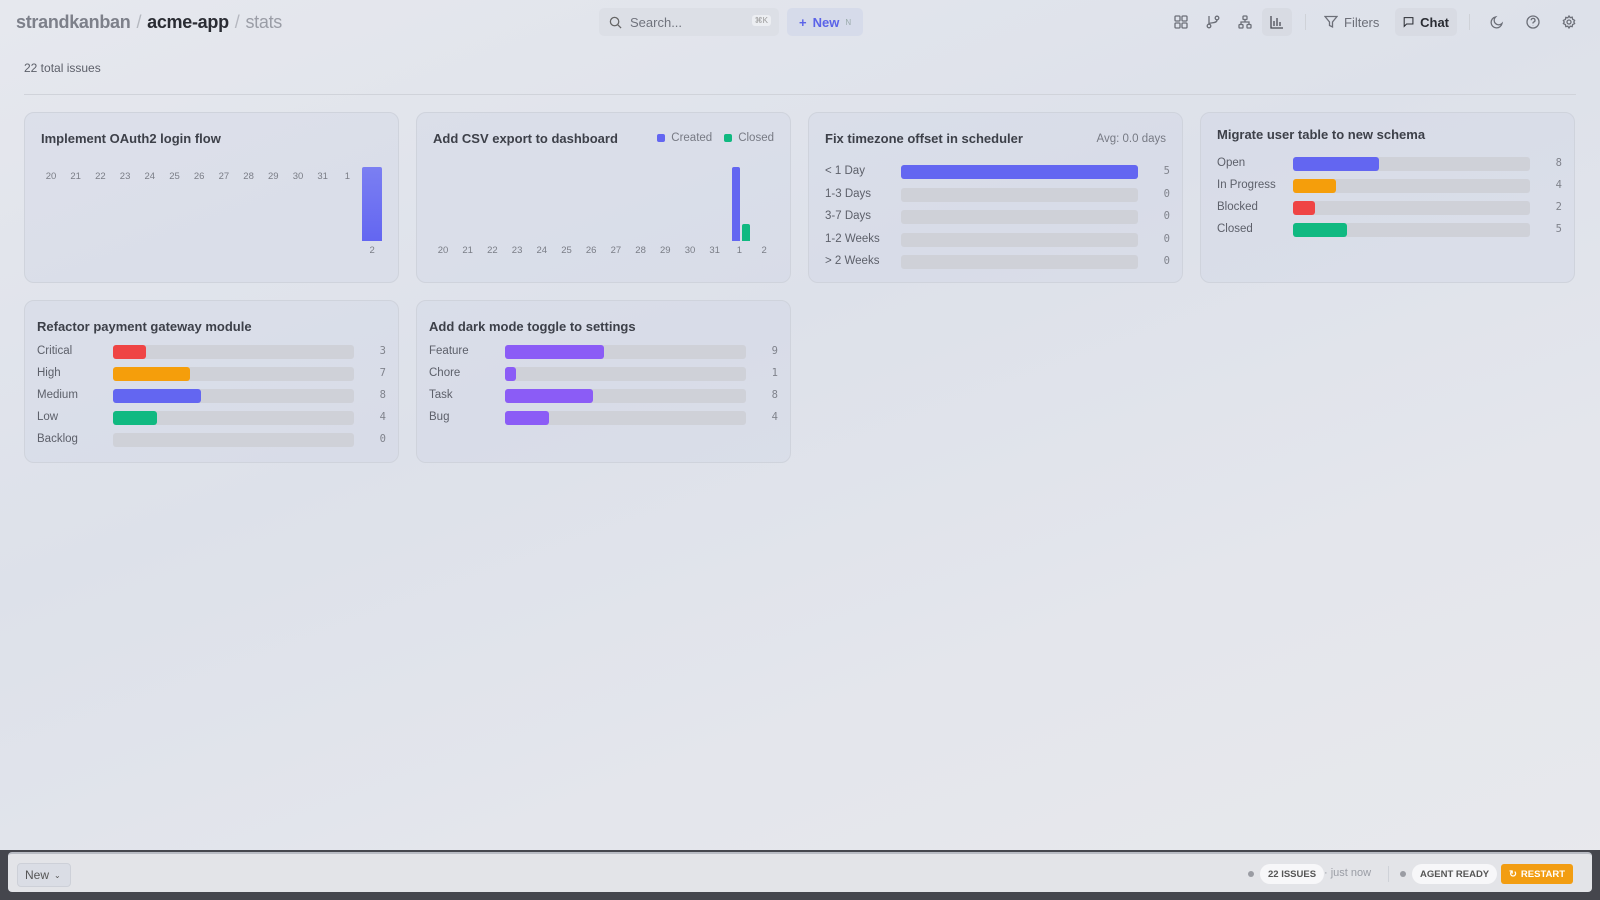 Image resolution: width=1600 pixels, height=900 pixels. What do you see at coordinates (44, 875) in the screenshot?
I see `status-select: New ⌄` at bounding box center [44, 875].